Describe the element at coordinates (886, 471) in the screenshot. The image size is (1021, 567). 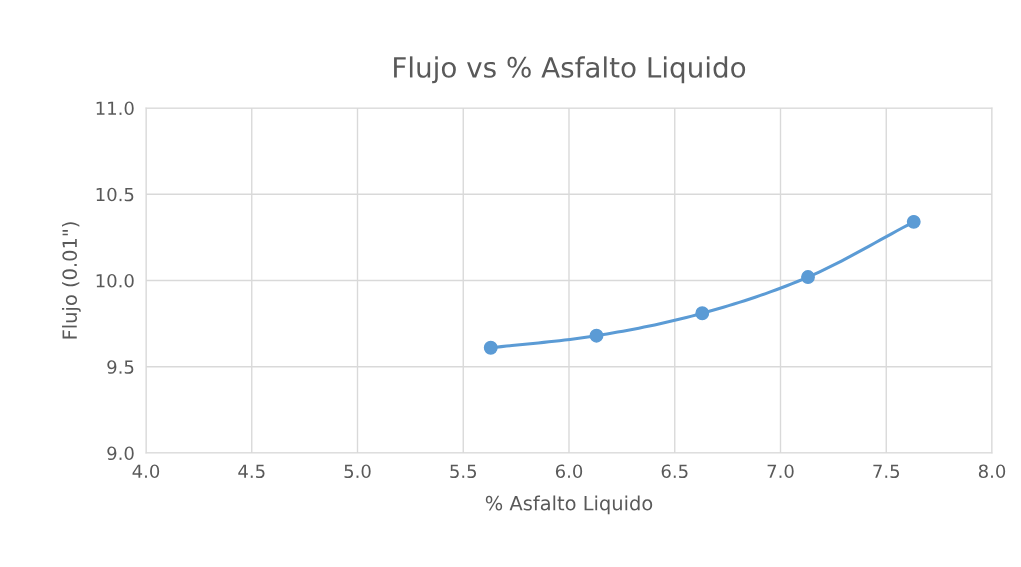
I see `x-tick-label: 7.5` at that location.